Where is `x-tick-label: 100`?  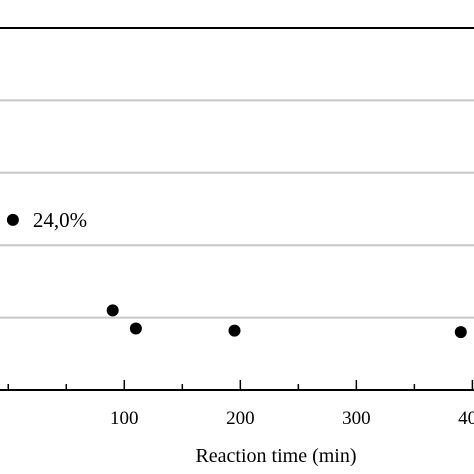 x-tick-label: 100 is located at coordinates (124, 418).